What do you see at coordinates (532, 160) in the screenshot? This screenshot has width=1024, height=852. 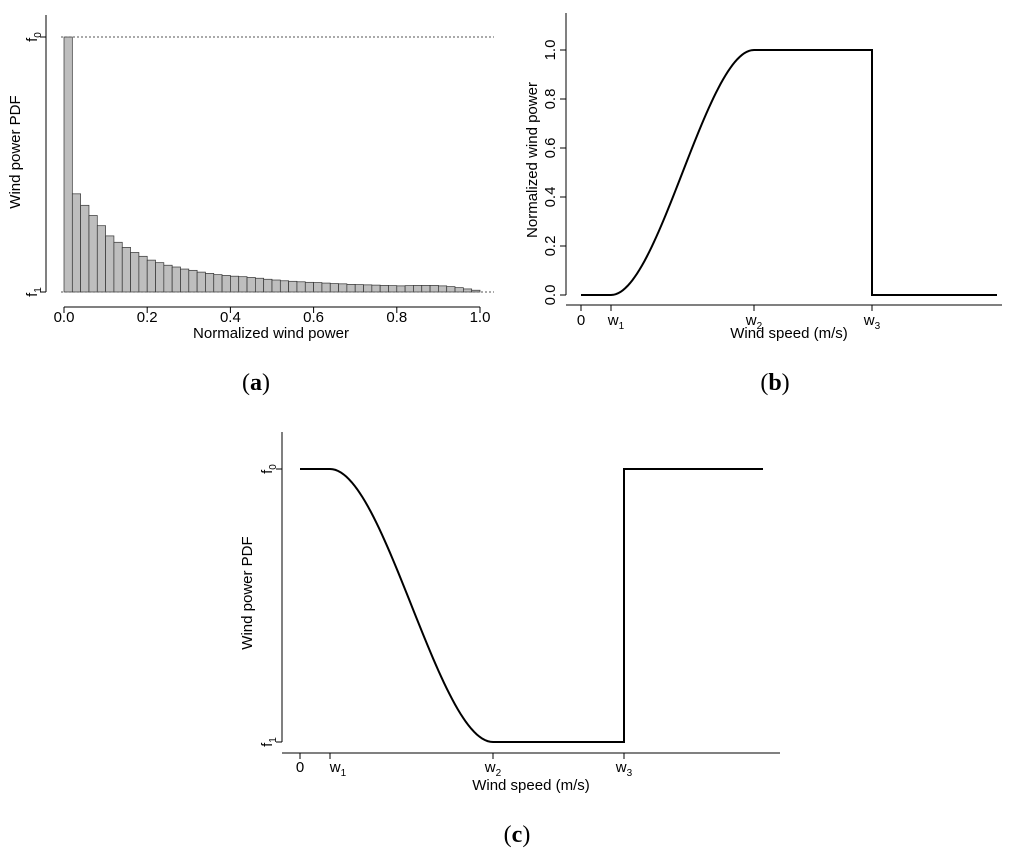 I see `y-axis-title: Normalized wind power` at bounding box center [532, 160].